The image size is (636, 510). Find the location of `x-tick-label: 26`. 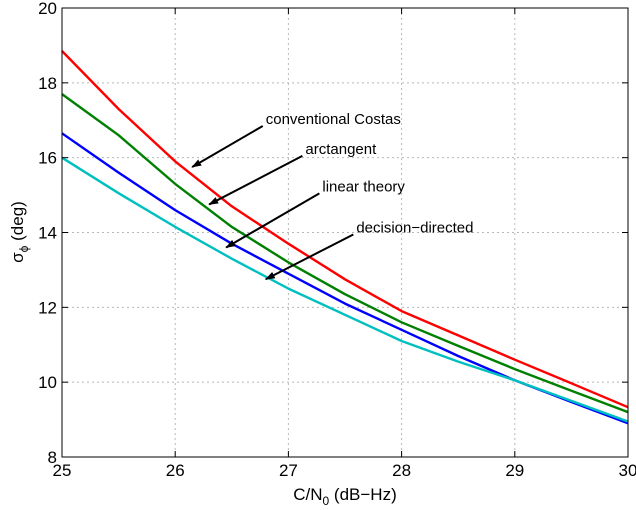

x-tick-label: 26 is located at coordinates (175, 470).